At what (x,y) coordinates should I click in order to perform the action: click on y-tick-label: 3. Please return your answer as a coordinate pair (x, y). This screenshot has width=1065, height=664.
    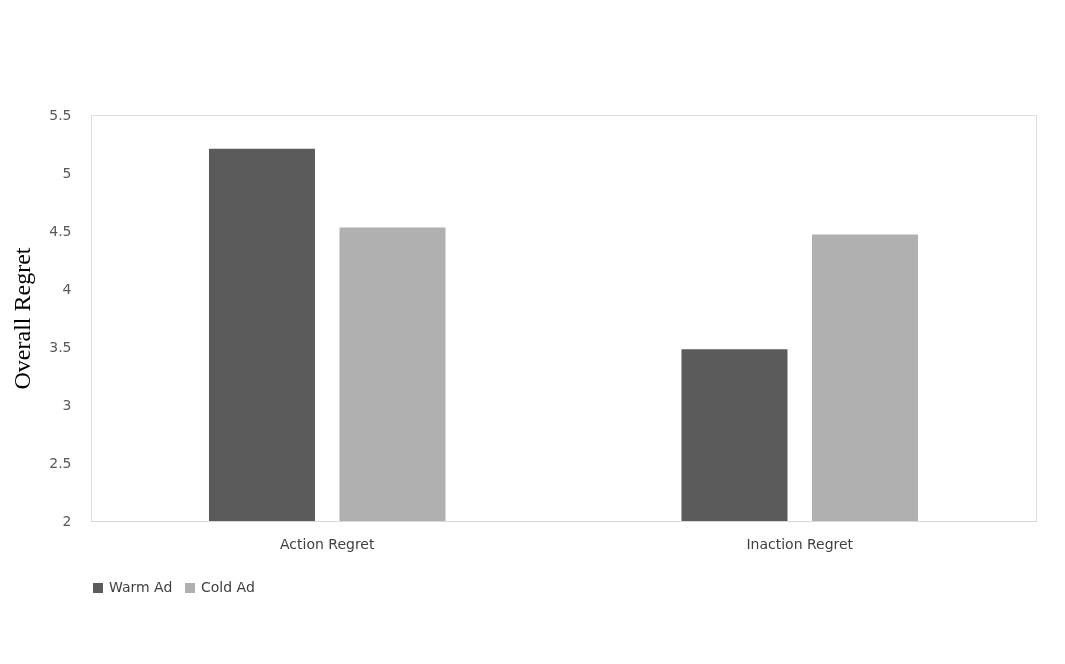
    Looking at the image, I should click on (67, 404).